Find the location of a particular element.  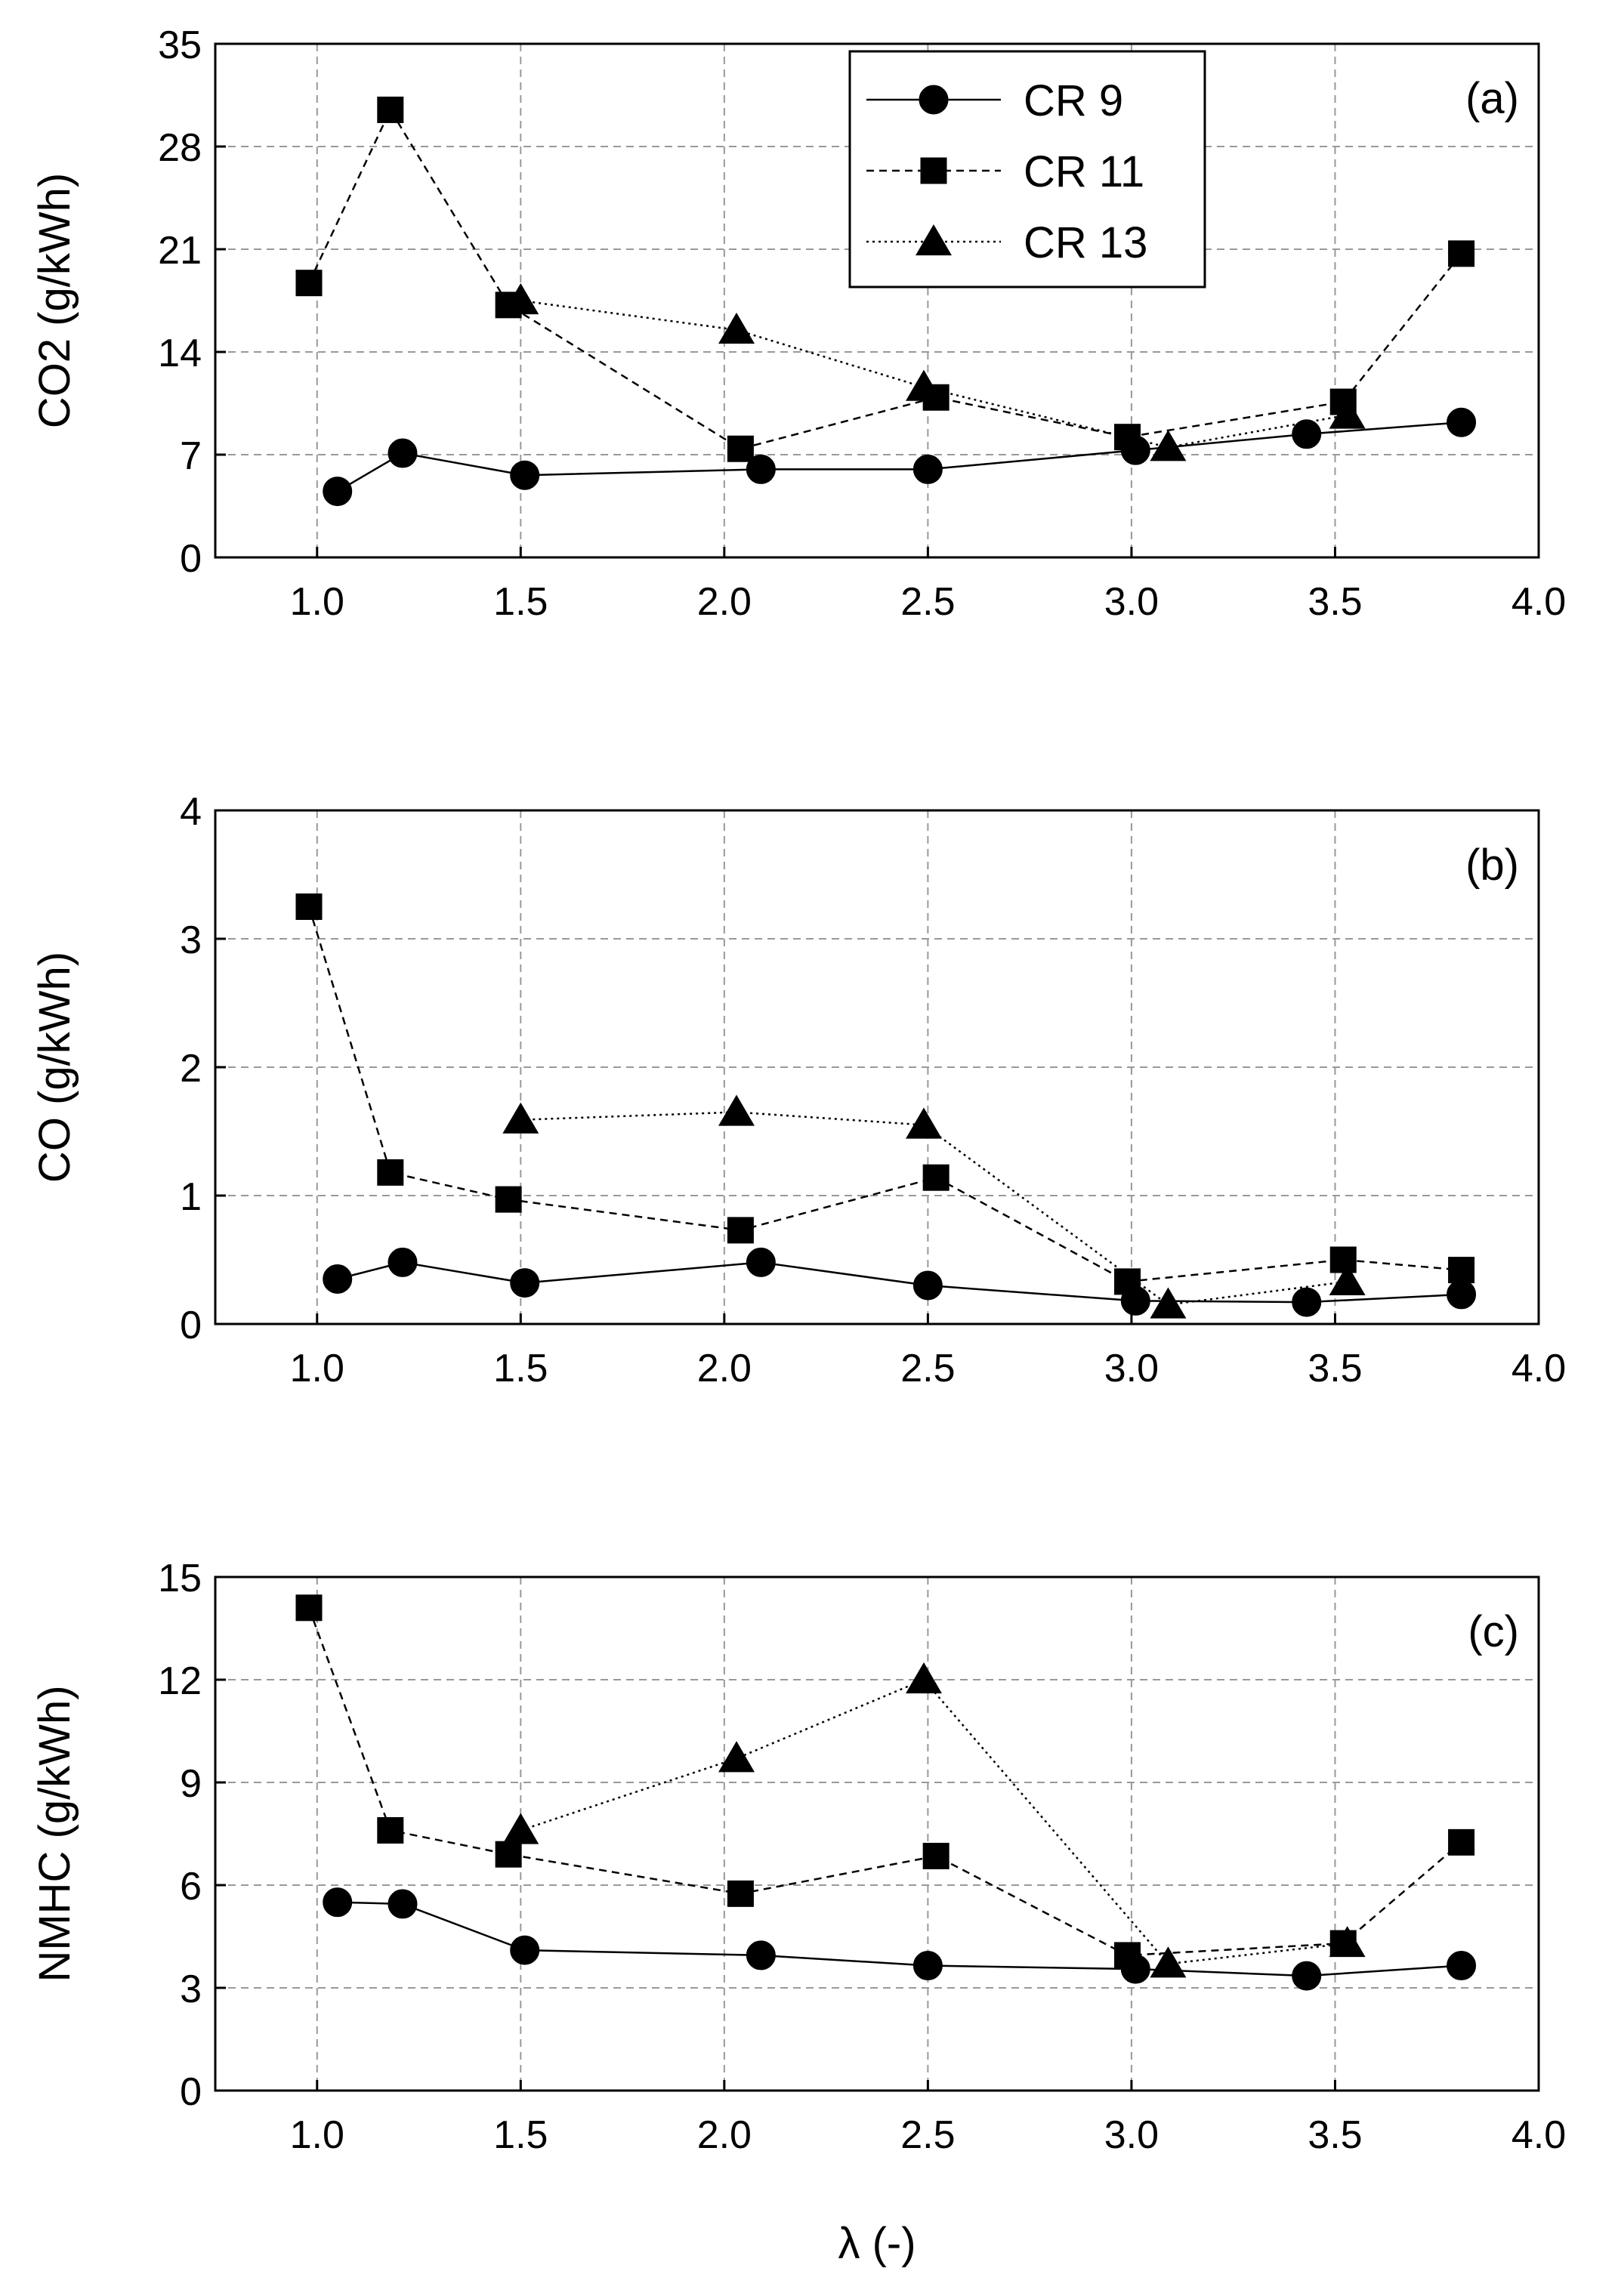

legend: CR 9 CR 11 CR 13 is located at coordinates (1027, 169).